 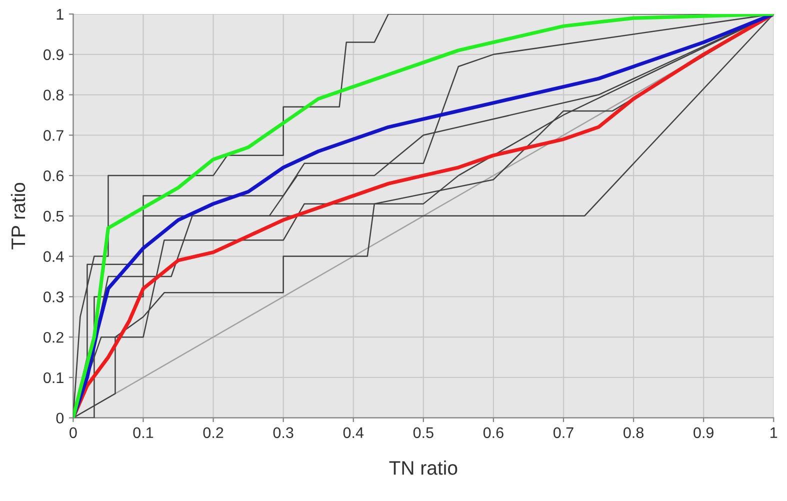 I want to click on y-tick-label: 0, so click(x=60, y=418).